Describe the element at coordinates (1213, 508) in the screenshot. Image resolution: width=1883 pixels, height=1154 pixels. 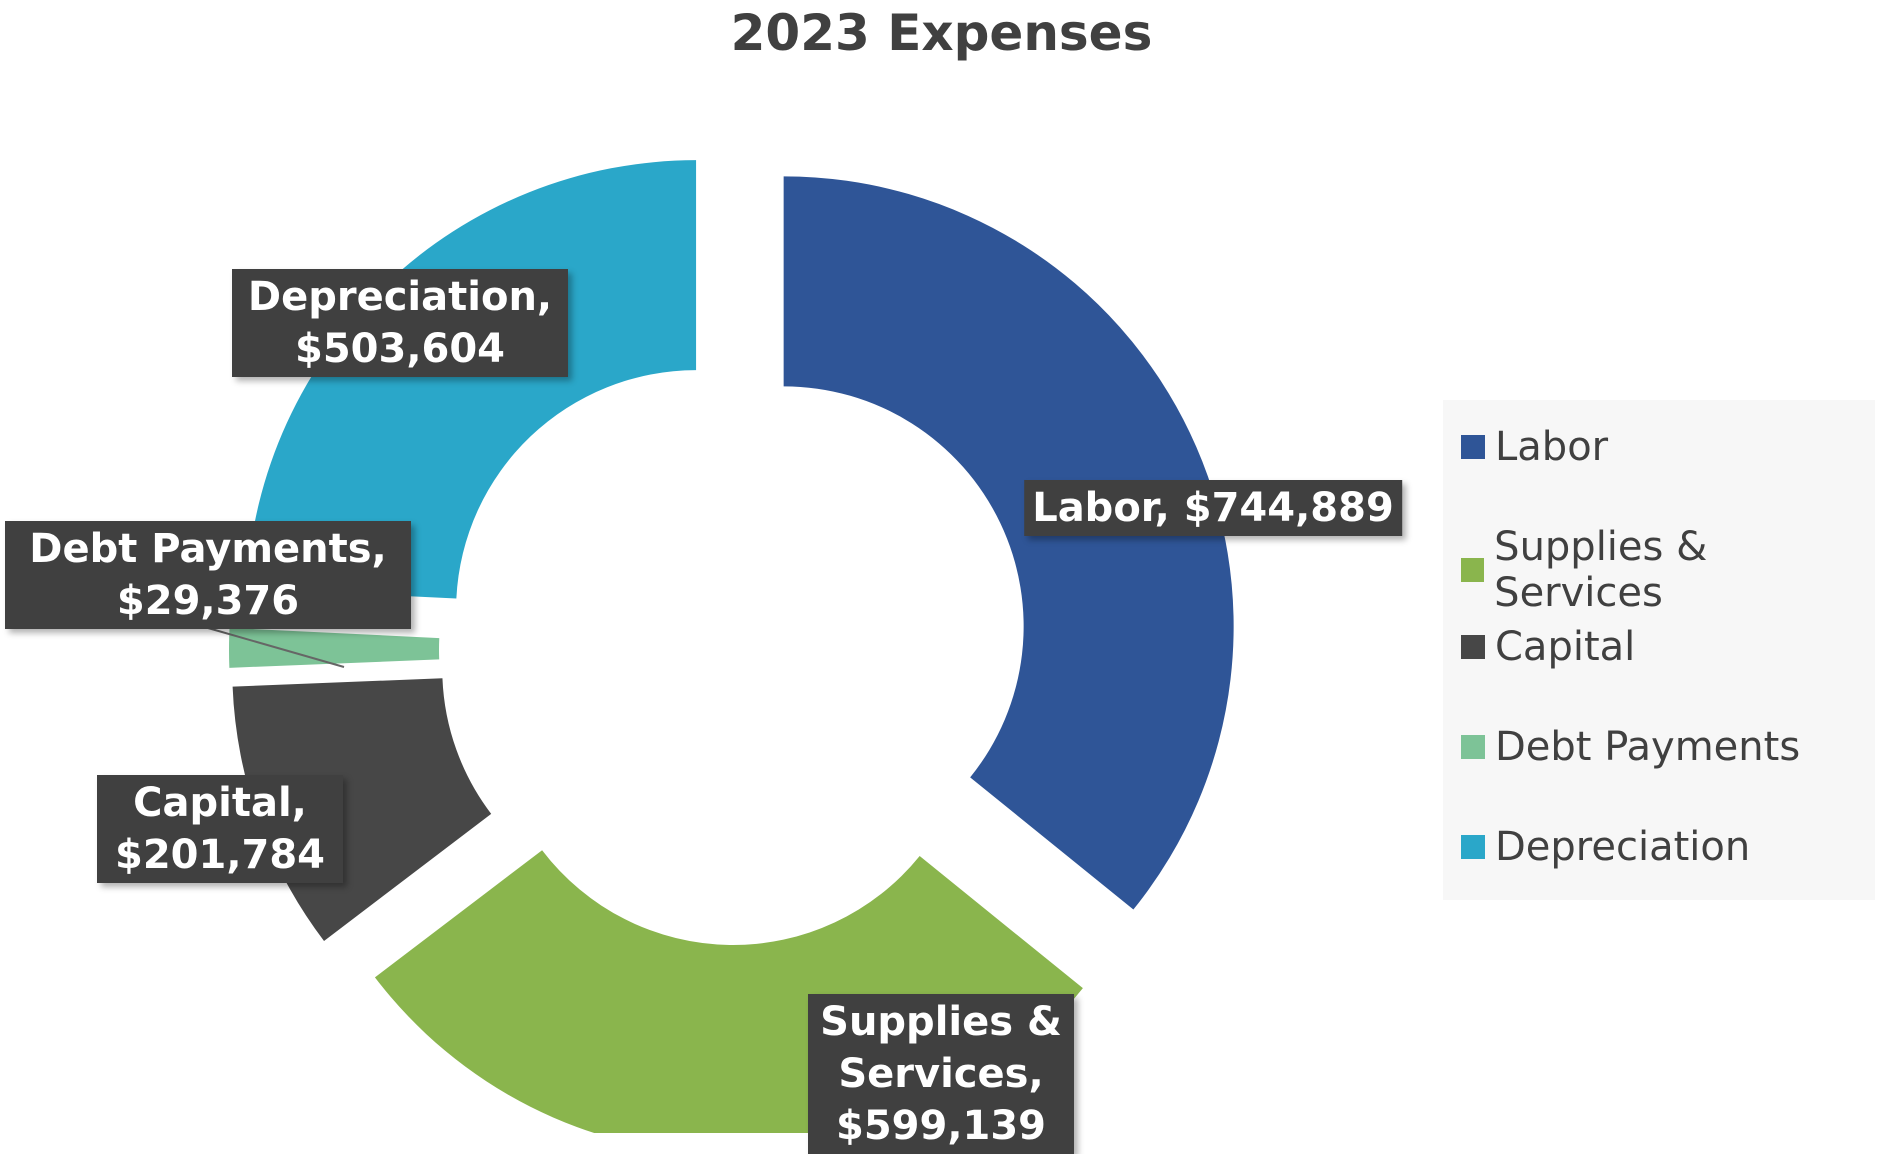
I see `data-label: Labor, $744,889` at that location.